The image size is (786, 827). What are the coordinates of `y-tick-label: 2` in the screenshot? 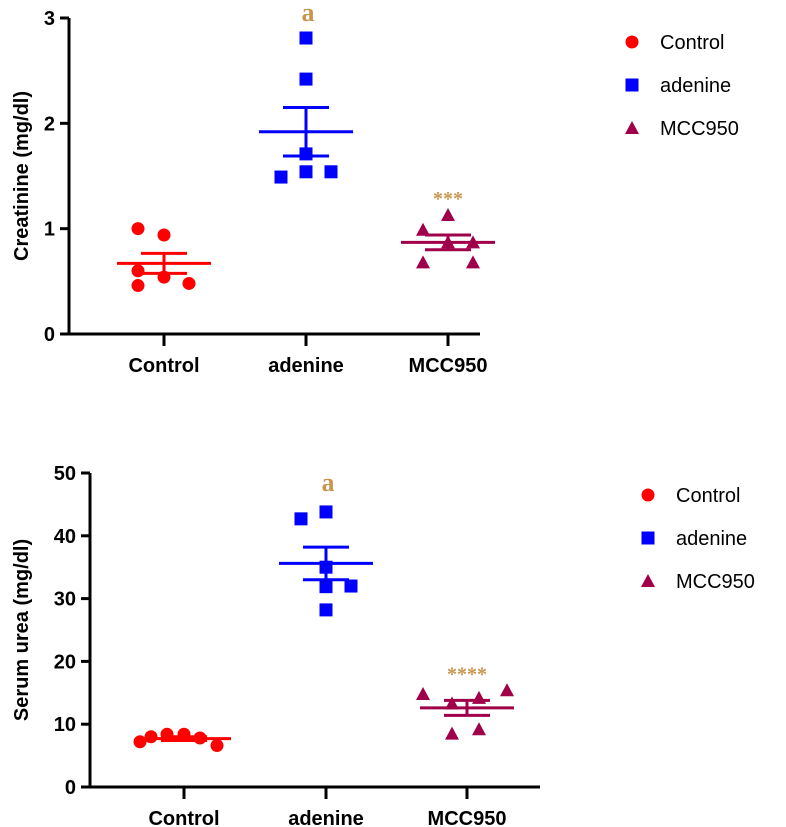 It's located at (49, 124).